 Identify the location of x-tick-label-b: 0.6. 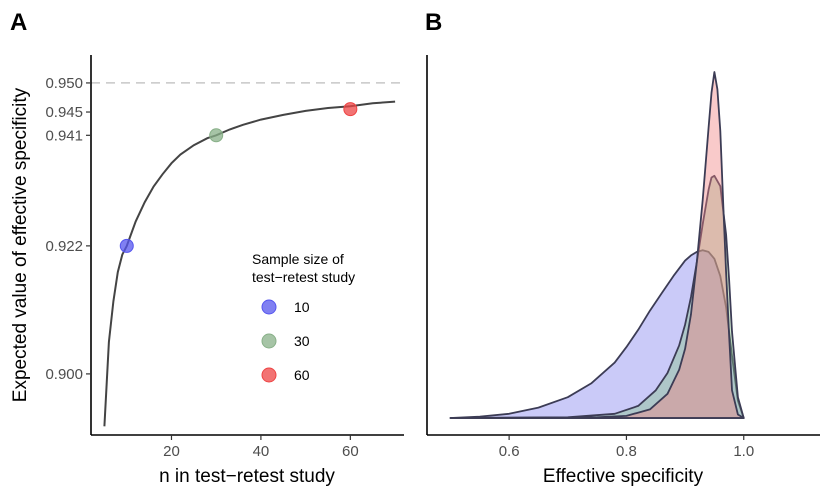
(509, 451).